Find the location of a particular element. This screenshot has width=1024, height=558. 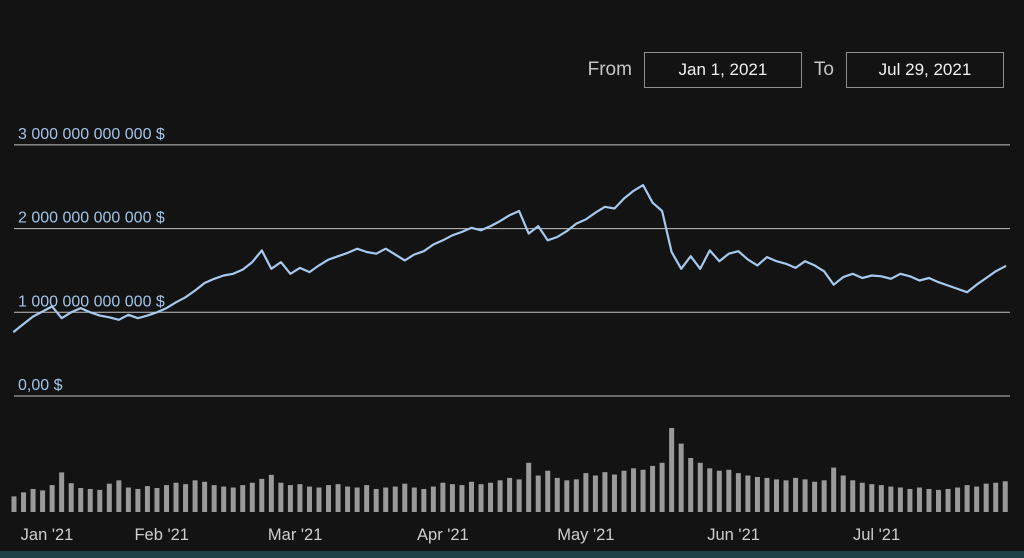

y-axis-label: 3 000 000 000 000 $ is located at coordinates (91, 134).